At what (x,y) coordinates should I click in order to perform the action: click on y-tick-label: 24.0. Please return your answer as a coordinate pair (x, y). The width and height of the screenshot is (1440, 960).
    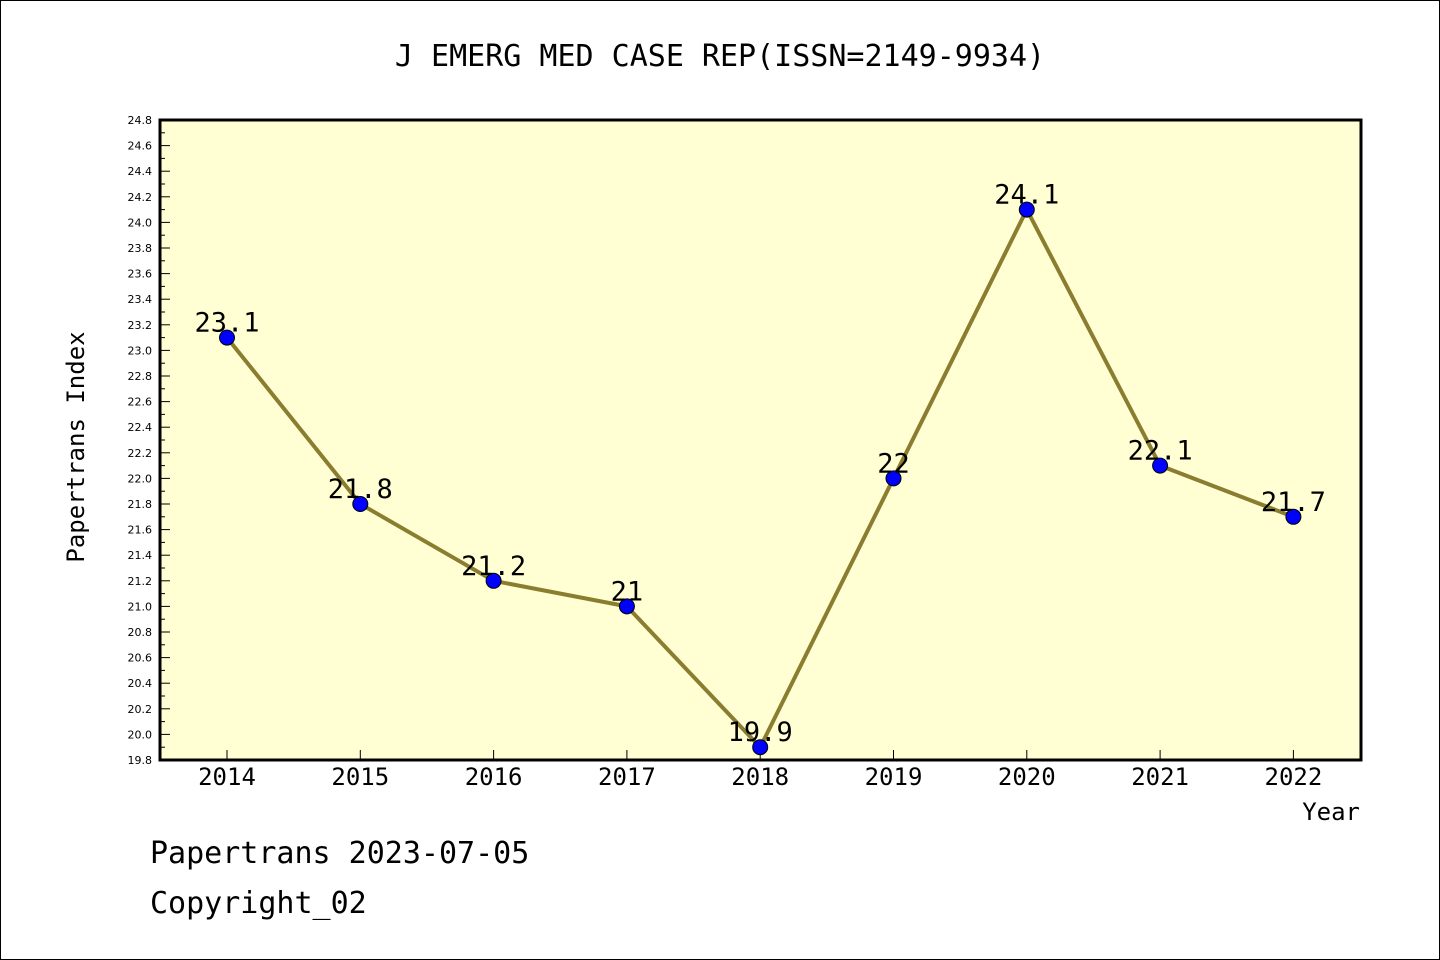
    Looking at the image, I should click on (140, 222).